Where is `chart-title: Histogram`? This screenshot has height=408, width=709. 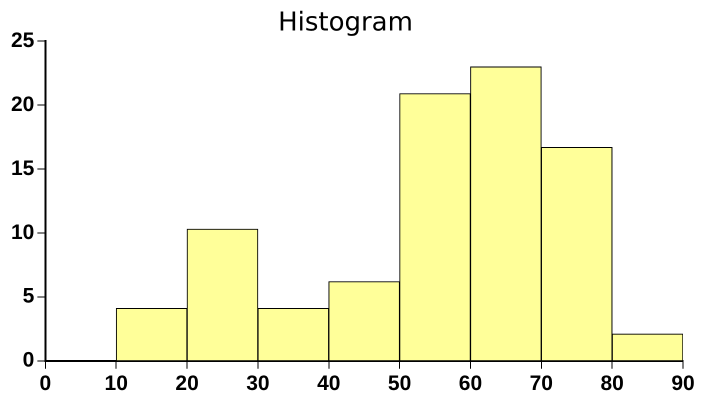 chart-title: Histogram is located at coordinates (345, 22).